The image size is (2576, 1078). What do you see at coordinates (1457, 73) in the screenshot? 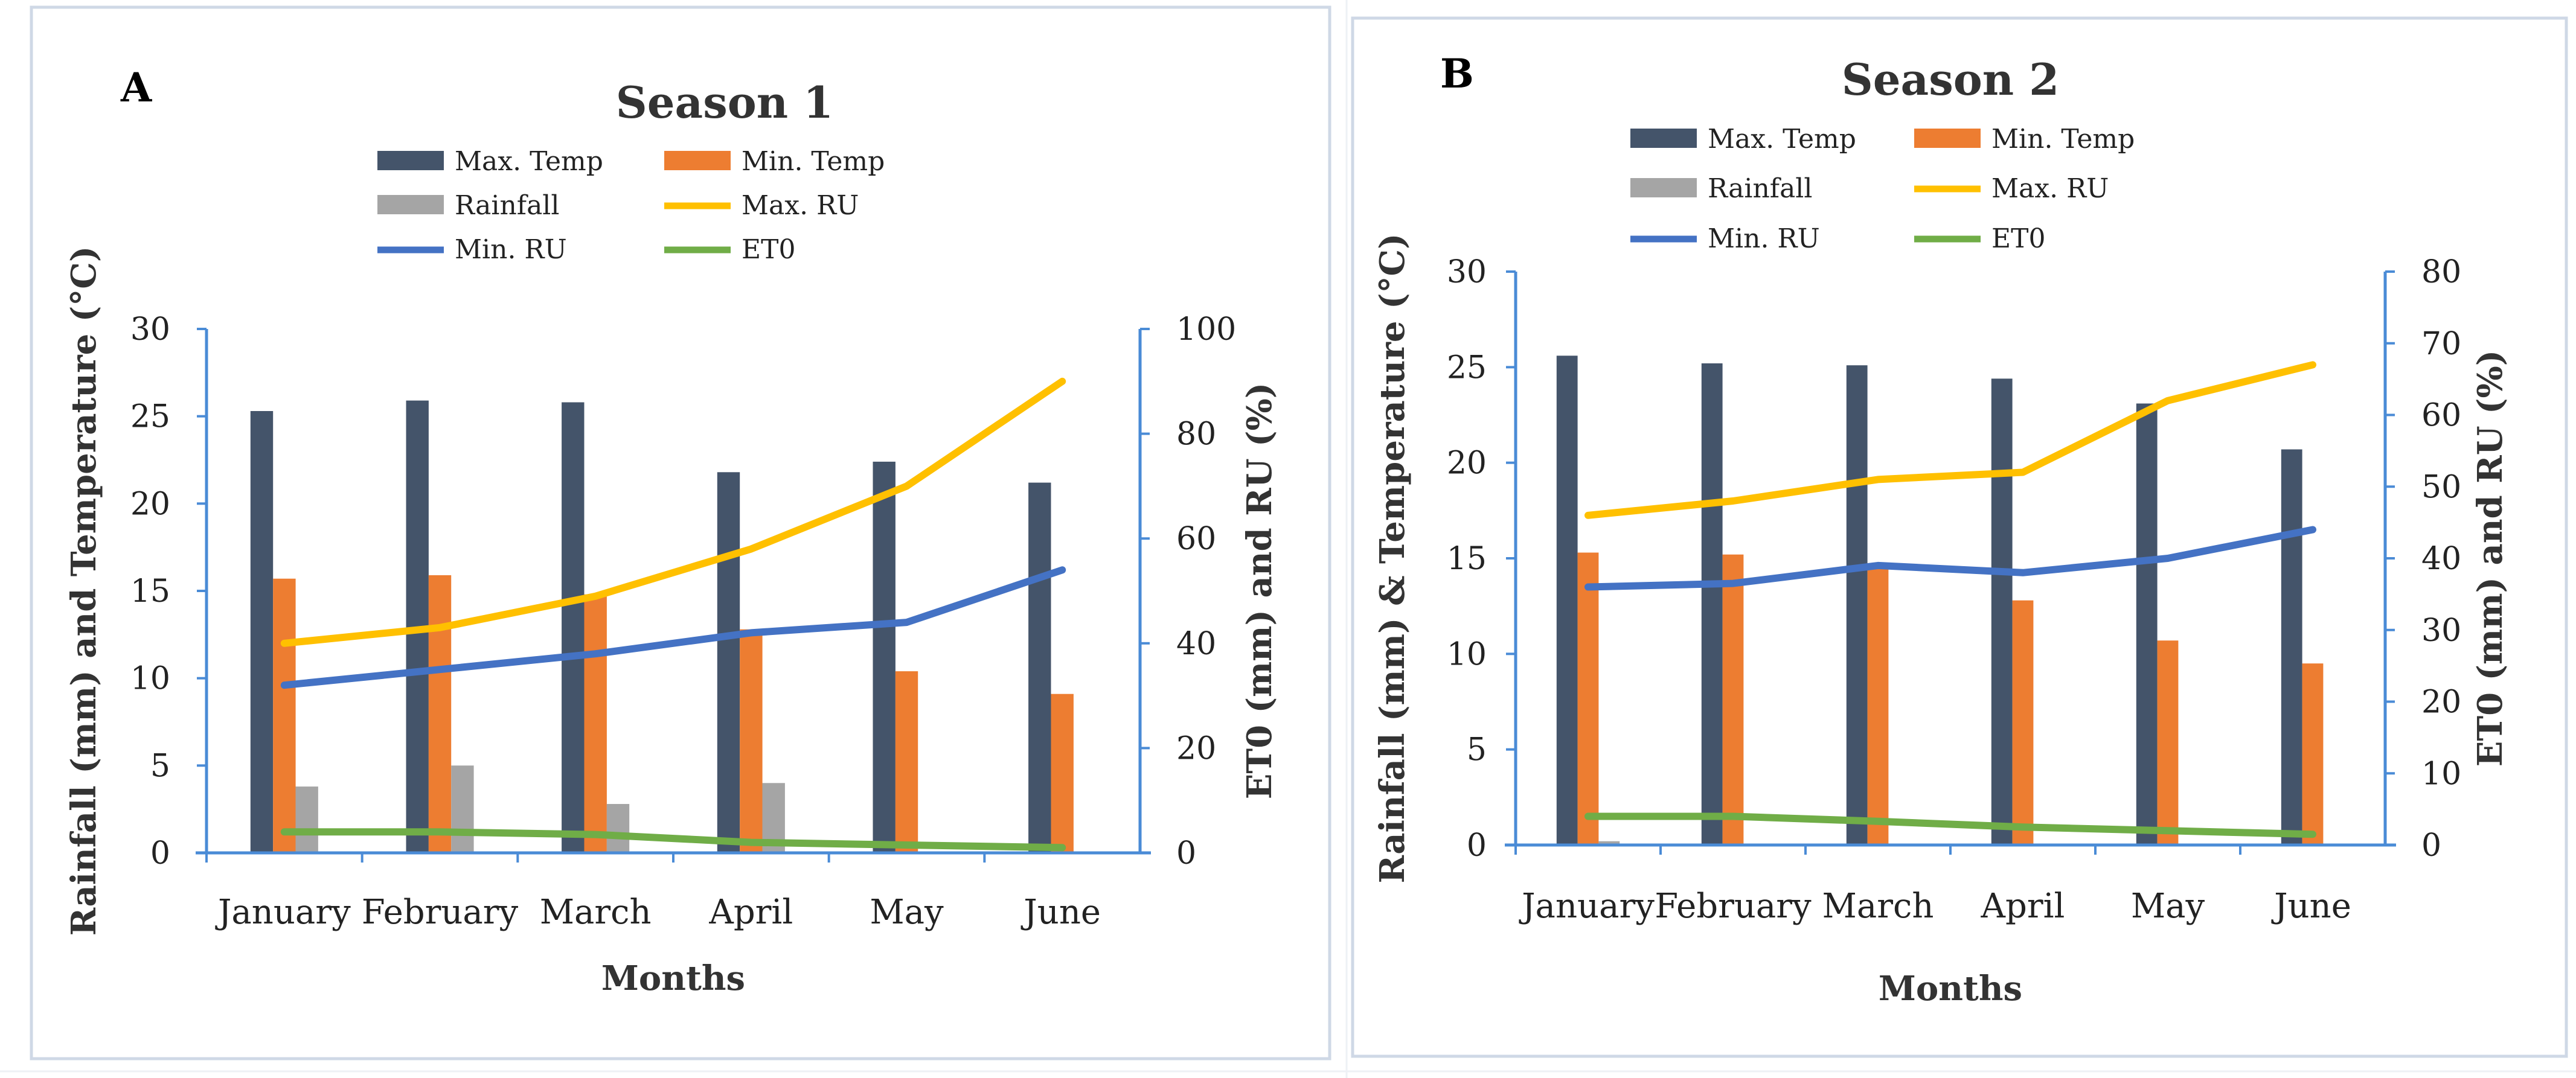
I see `panel-label: B` at bounding box center [1457, 73].